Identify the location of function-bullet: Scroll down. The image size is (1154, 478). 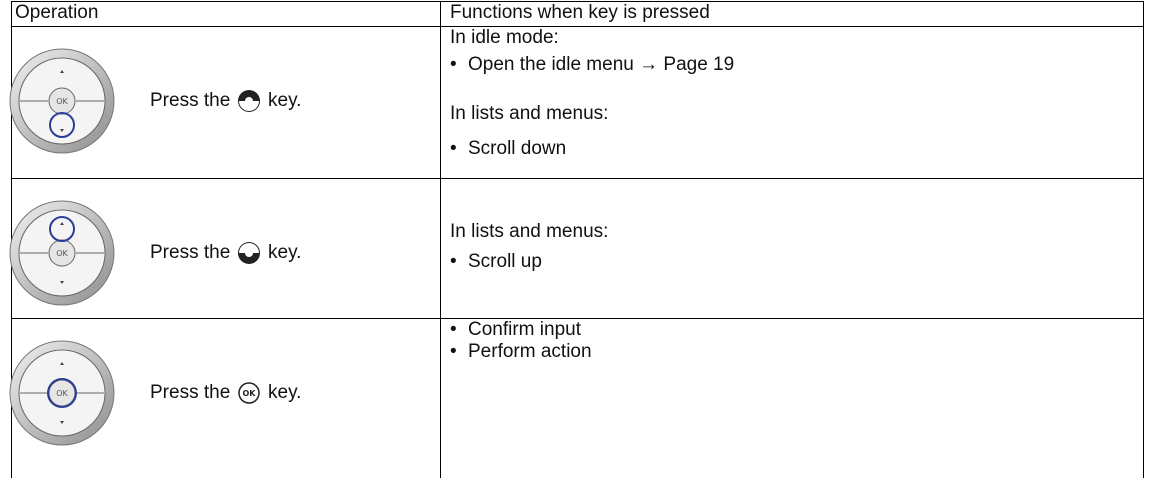
(506, 149).